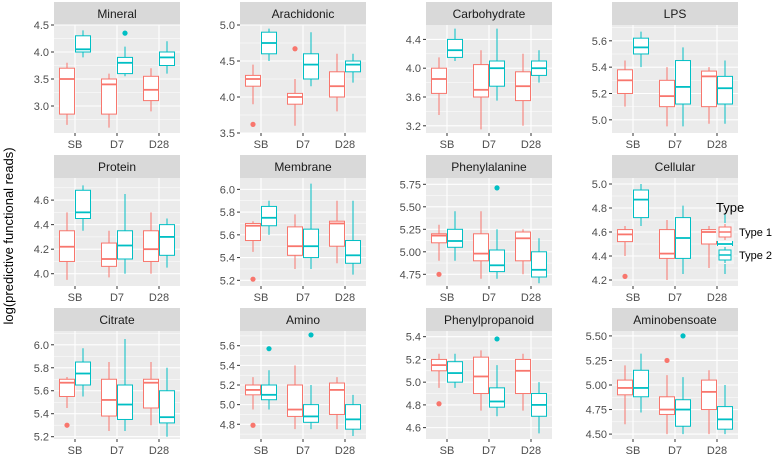  I want to click on panel-protein: Protein 4.0 4.2 4.4 4.6 SB D7 D28, so click(107, 229).